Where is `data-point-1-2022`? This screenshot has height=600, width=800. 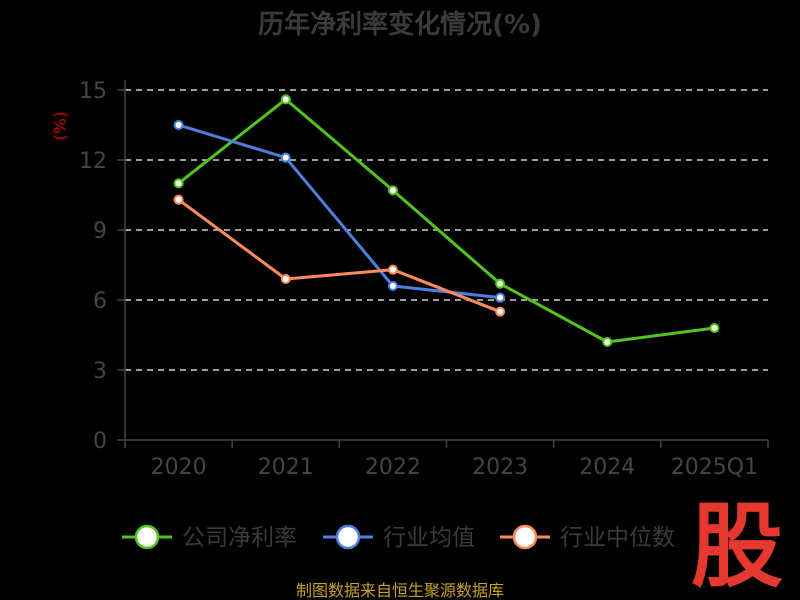
data-point-1-2022 is located at coordinates (392, 286).